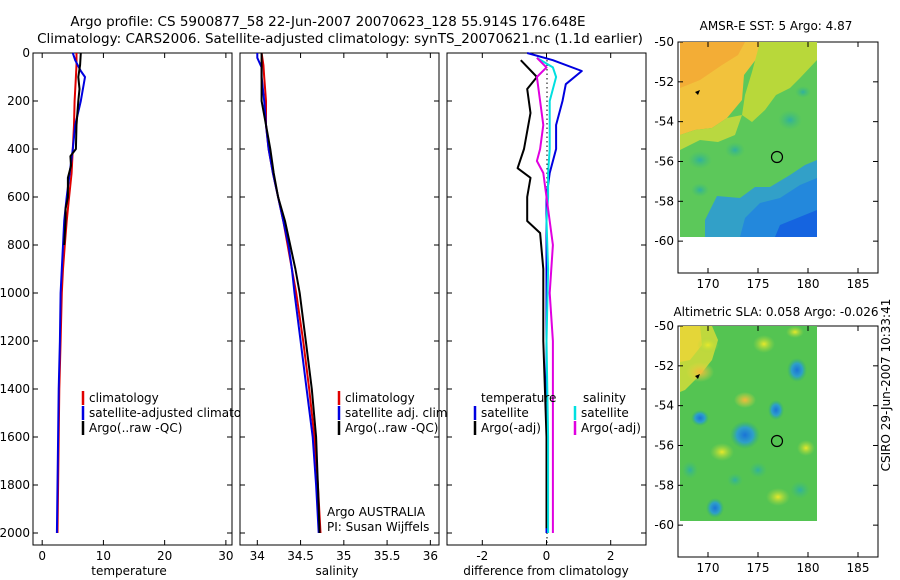 This screenshot has height=580, width=900. What do you see at coordinates (378, 527) in the screenshot?
I see `salinity-annotation-line2: PI: Susan Wijffels` at bounding box center [378, 527].